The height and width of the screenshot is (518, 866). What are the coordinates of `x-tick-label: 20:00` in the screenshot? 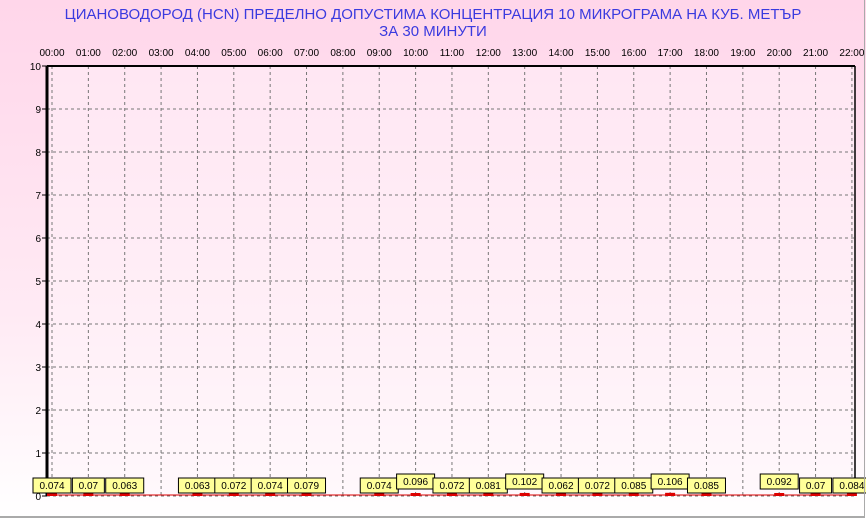 It's located at (779, 53).